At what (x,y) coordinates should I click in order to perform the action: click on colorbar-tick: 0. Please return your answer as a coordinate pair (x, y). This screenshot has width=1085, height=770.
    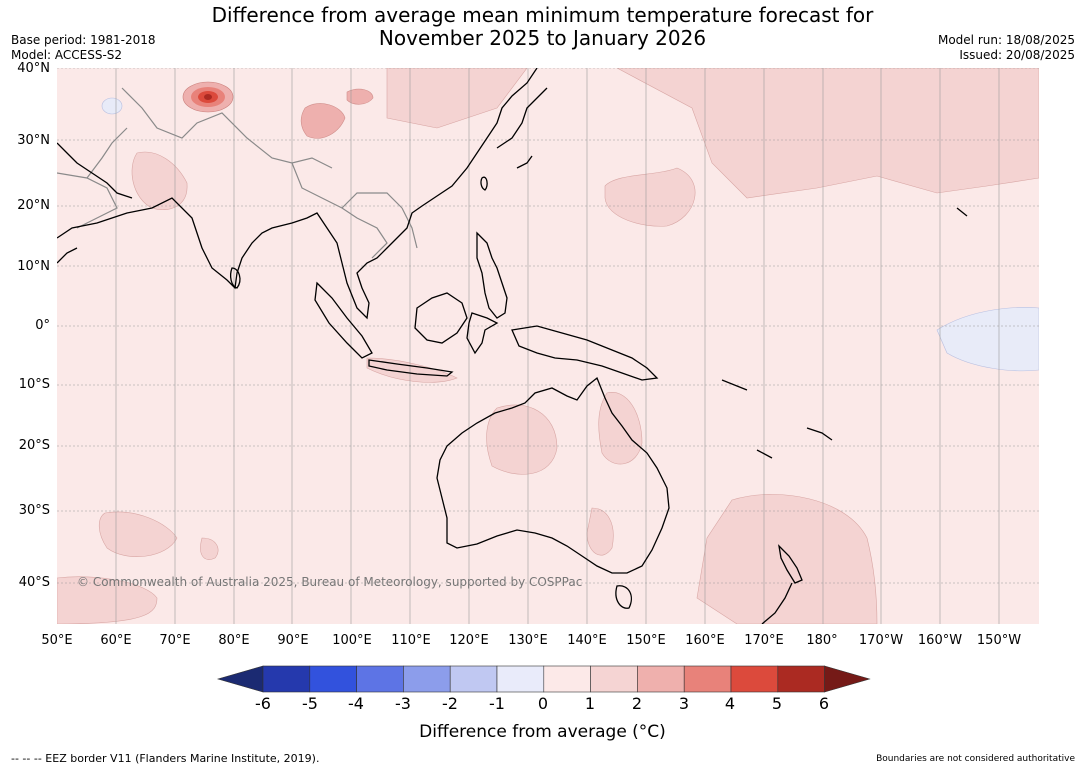
    Looking at the image, I should click on (543, 703).